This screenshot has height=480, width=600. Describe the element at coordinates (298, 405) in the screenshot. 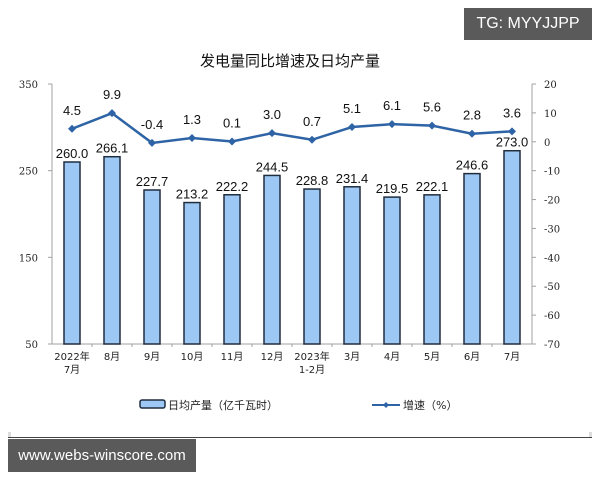

I see `legend: 日均产量（亿千瓦时） 增速（%）` at that location.